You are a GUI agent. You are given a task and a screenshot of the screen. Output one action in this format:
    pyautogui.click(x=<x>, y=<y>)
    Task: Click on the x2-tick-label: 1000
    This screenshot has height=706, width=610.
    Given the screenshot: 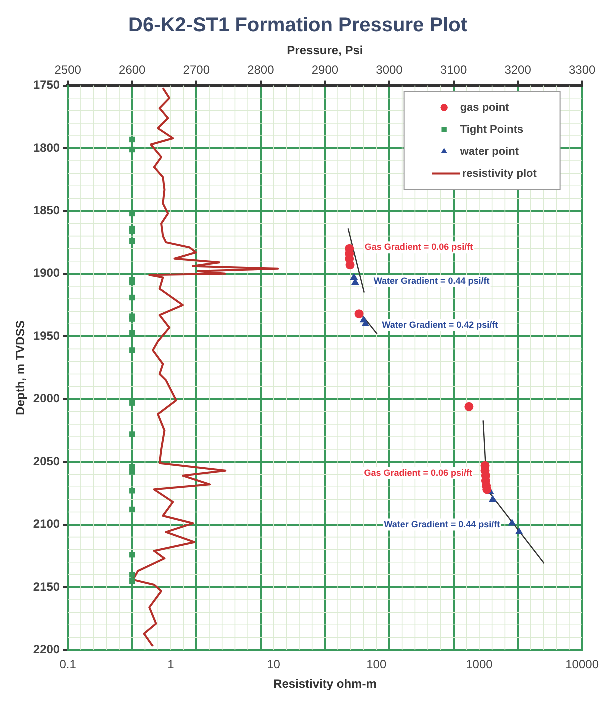 What is the action you would take?
    pyautogui.click(x=480, y=665)
    